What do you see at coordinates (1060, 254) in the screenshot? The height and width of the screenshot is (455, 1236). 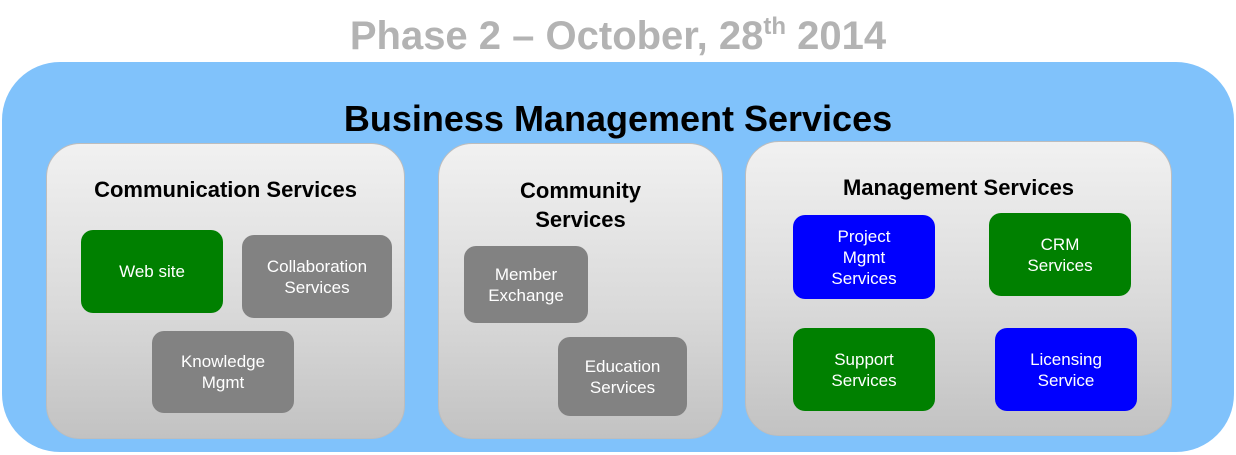 I see `crm-services-box: CRM Services` at bounding box center [1060, 254].